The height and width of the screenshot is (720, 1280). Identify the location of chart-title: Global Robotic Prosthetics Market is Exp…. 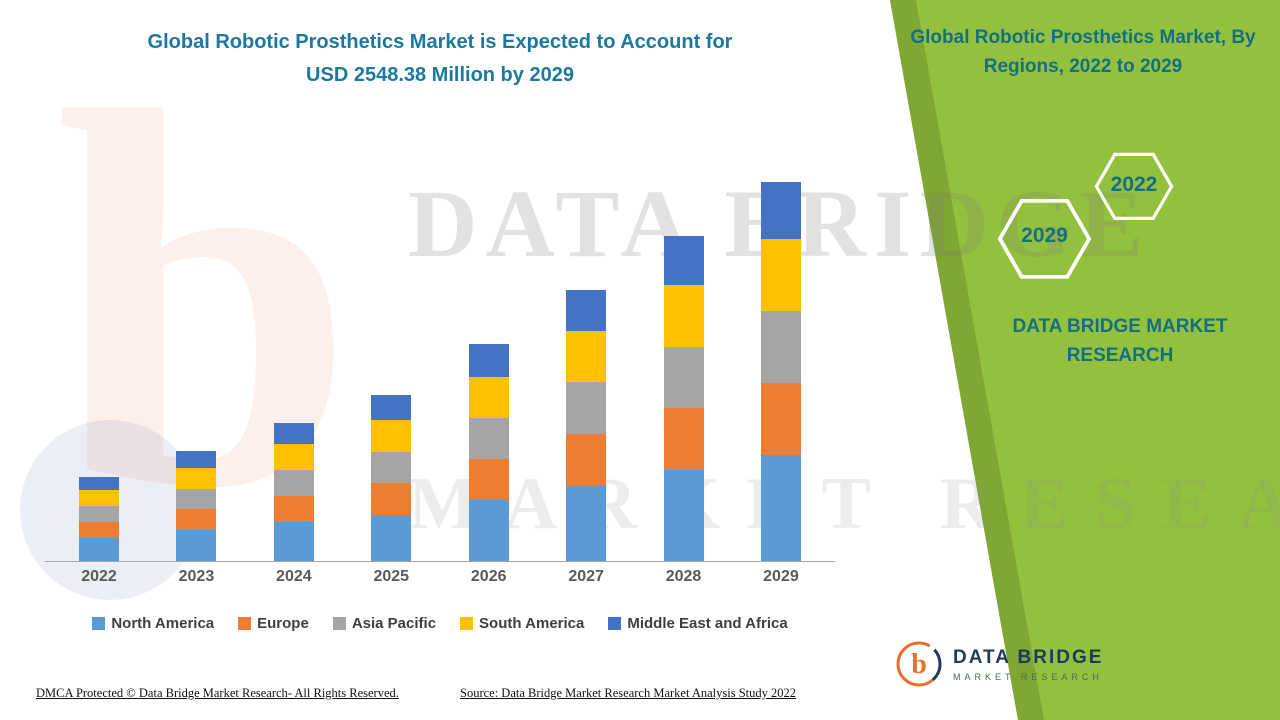
(440, 59).